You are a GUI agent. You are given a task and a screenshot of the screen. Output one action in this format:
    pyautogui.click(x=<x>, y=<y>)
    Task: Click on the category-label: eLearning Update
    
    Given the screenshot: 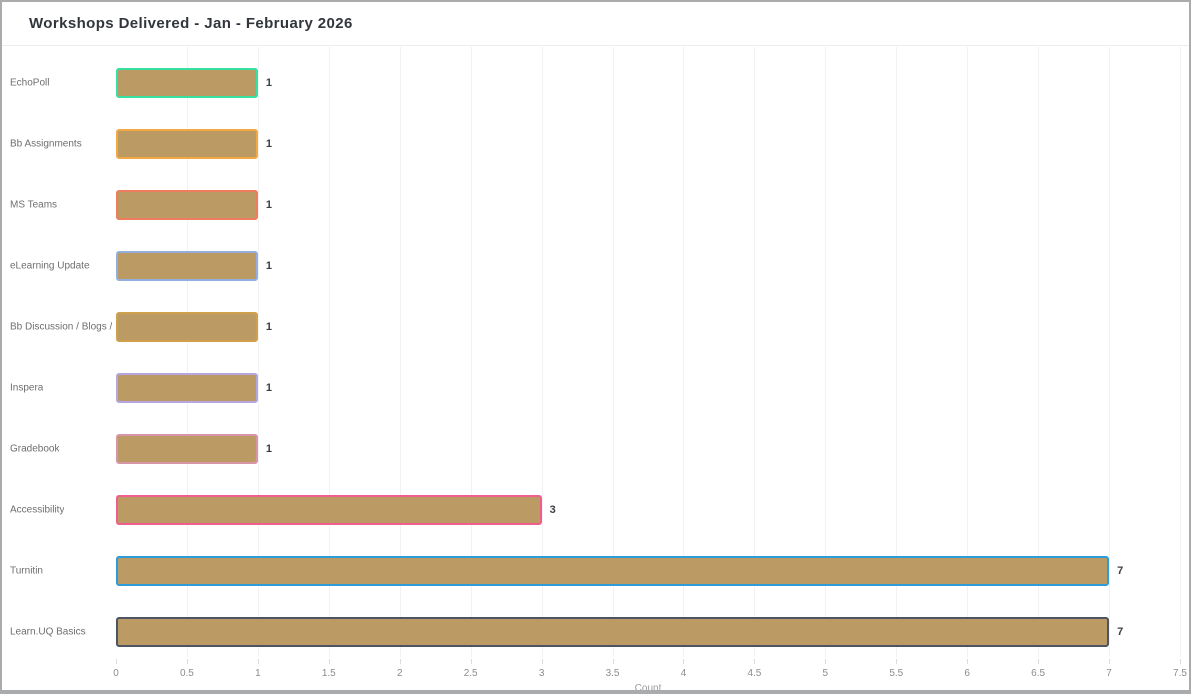 What is the action you would take?
    pyautogui.click(x=50, y=265)
    